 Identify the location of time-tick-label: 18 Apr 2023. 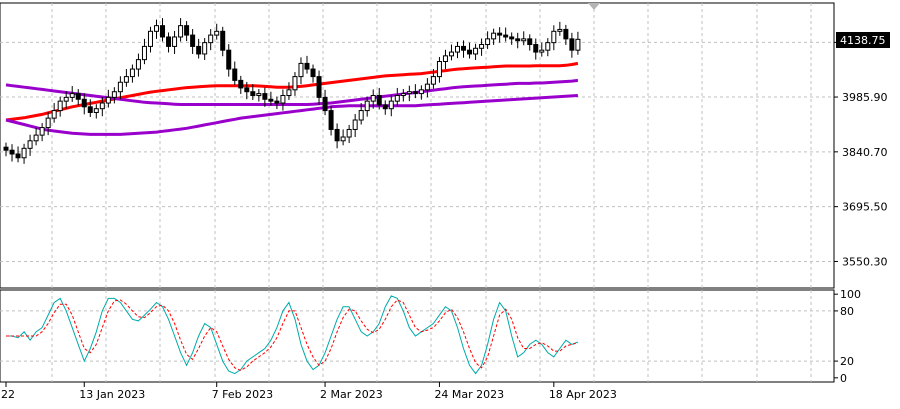
(583, 394).